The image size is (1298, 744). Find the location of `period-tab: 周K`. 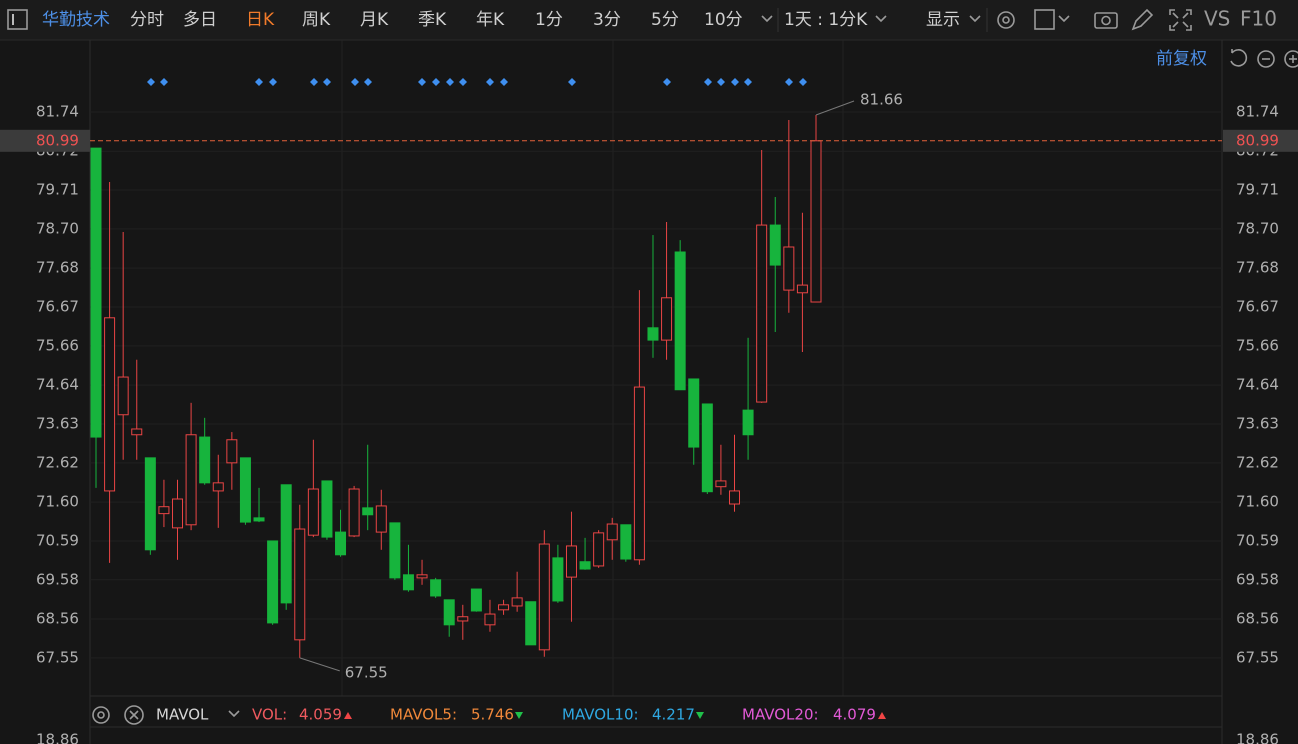

period-tab: 周K is located at coordinates (316, 20).